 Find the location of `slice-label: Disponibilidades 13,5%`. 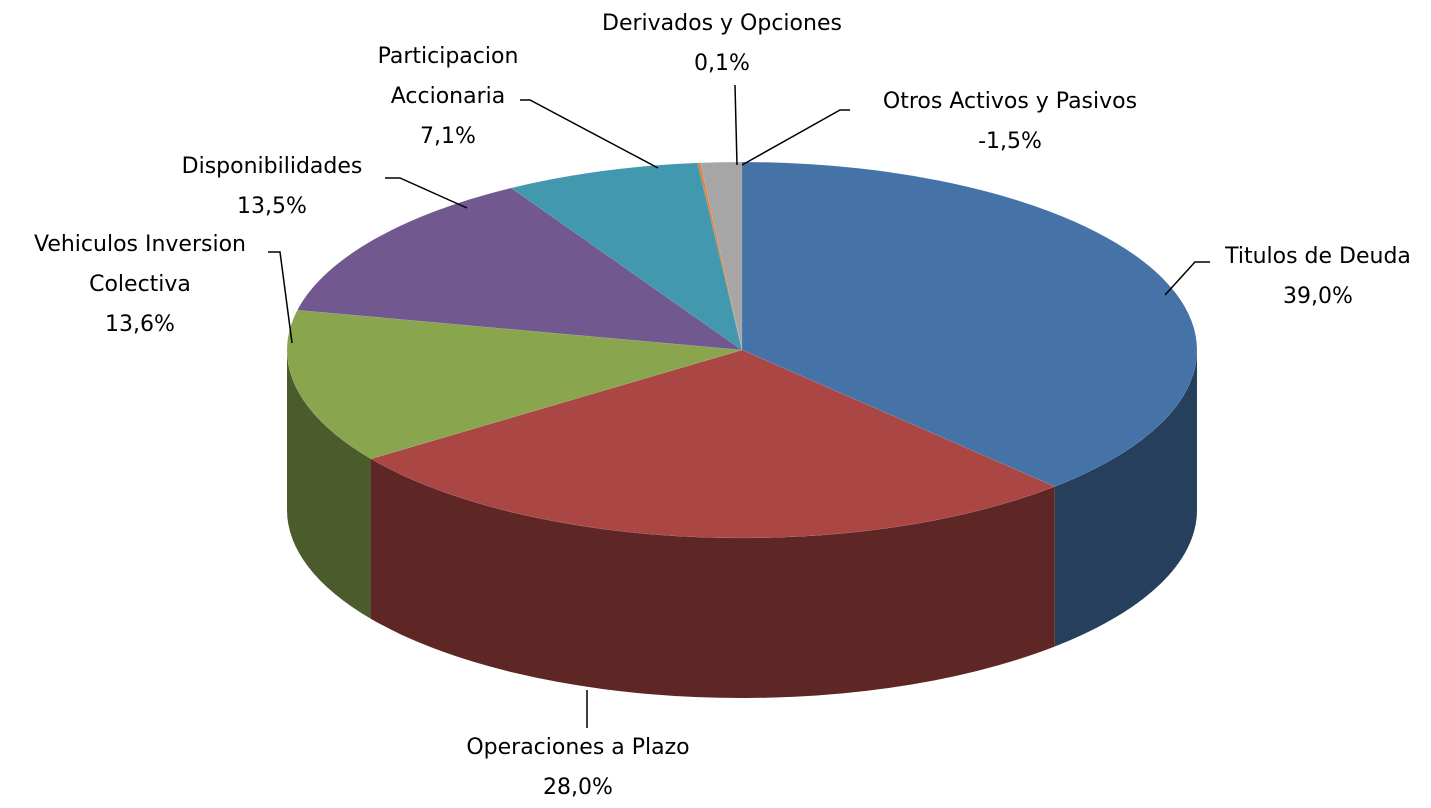

slice-label: Disponibilidades 13,5% is located at coordinates (272, 187).